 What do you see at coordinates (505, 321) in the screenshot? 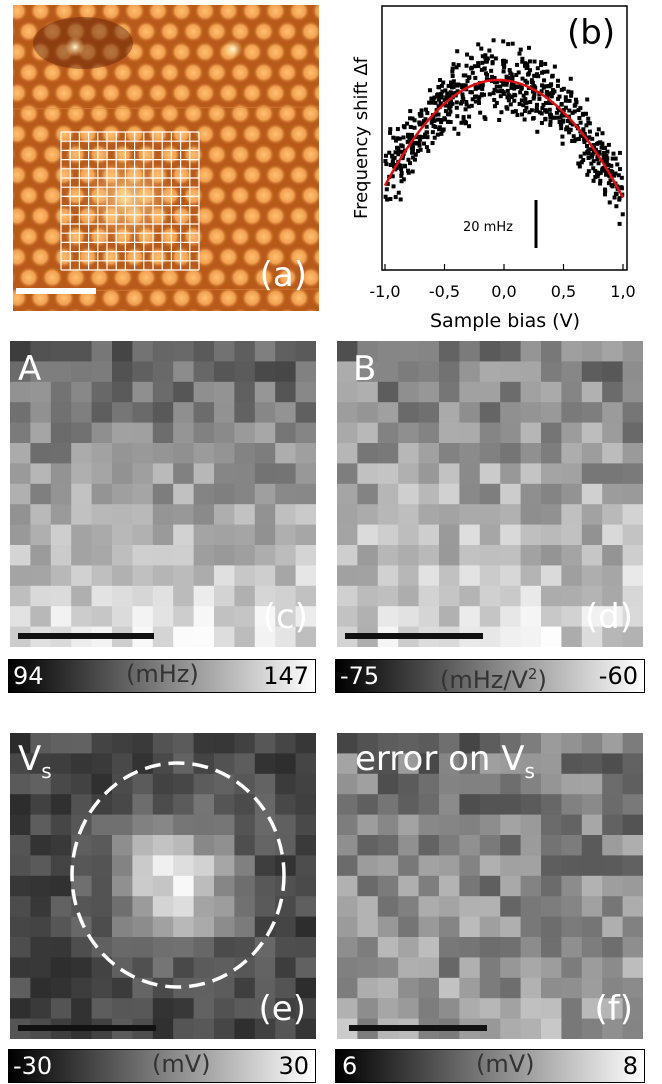
I see `x-axis-label: Sample bias (V)` at bounding box center [505, 321].